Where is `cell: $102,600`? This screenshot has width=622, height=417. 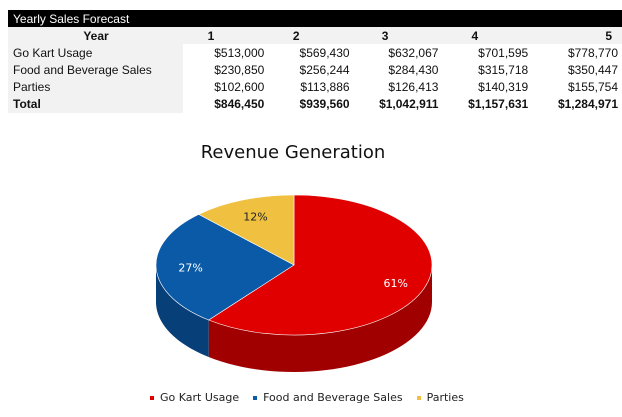
cell: $102,600 is located at coordinates (239, 87).